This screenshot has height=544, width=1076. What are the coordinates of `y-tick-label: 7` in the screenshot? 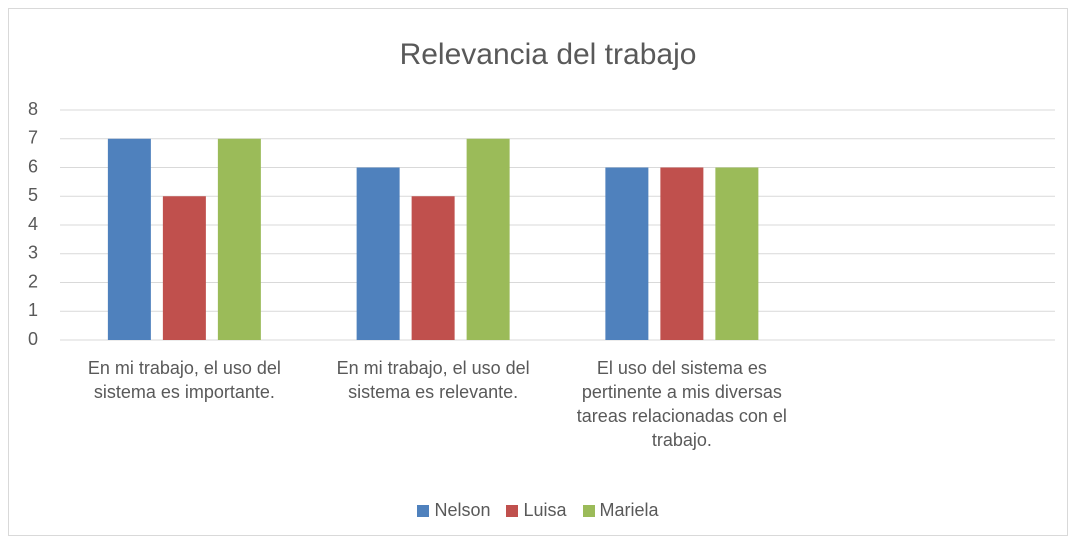 It's located at (33, 138).